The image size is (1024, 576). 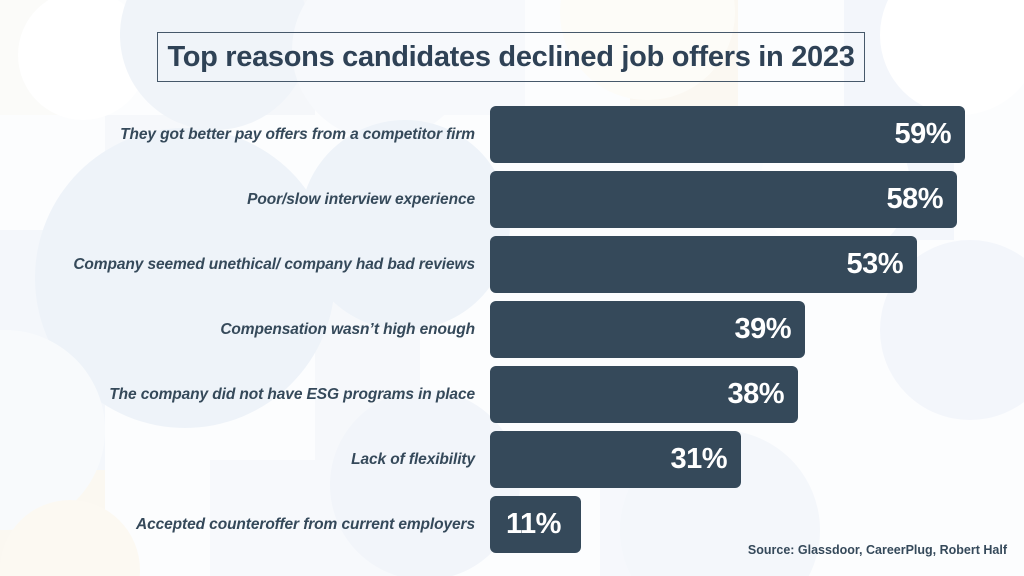 What do you see at coordinates (361, 199) in the screenshot?
I see `bar-category-label: Poor/slow interview experience` at bounding box center [361, 199].